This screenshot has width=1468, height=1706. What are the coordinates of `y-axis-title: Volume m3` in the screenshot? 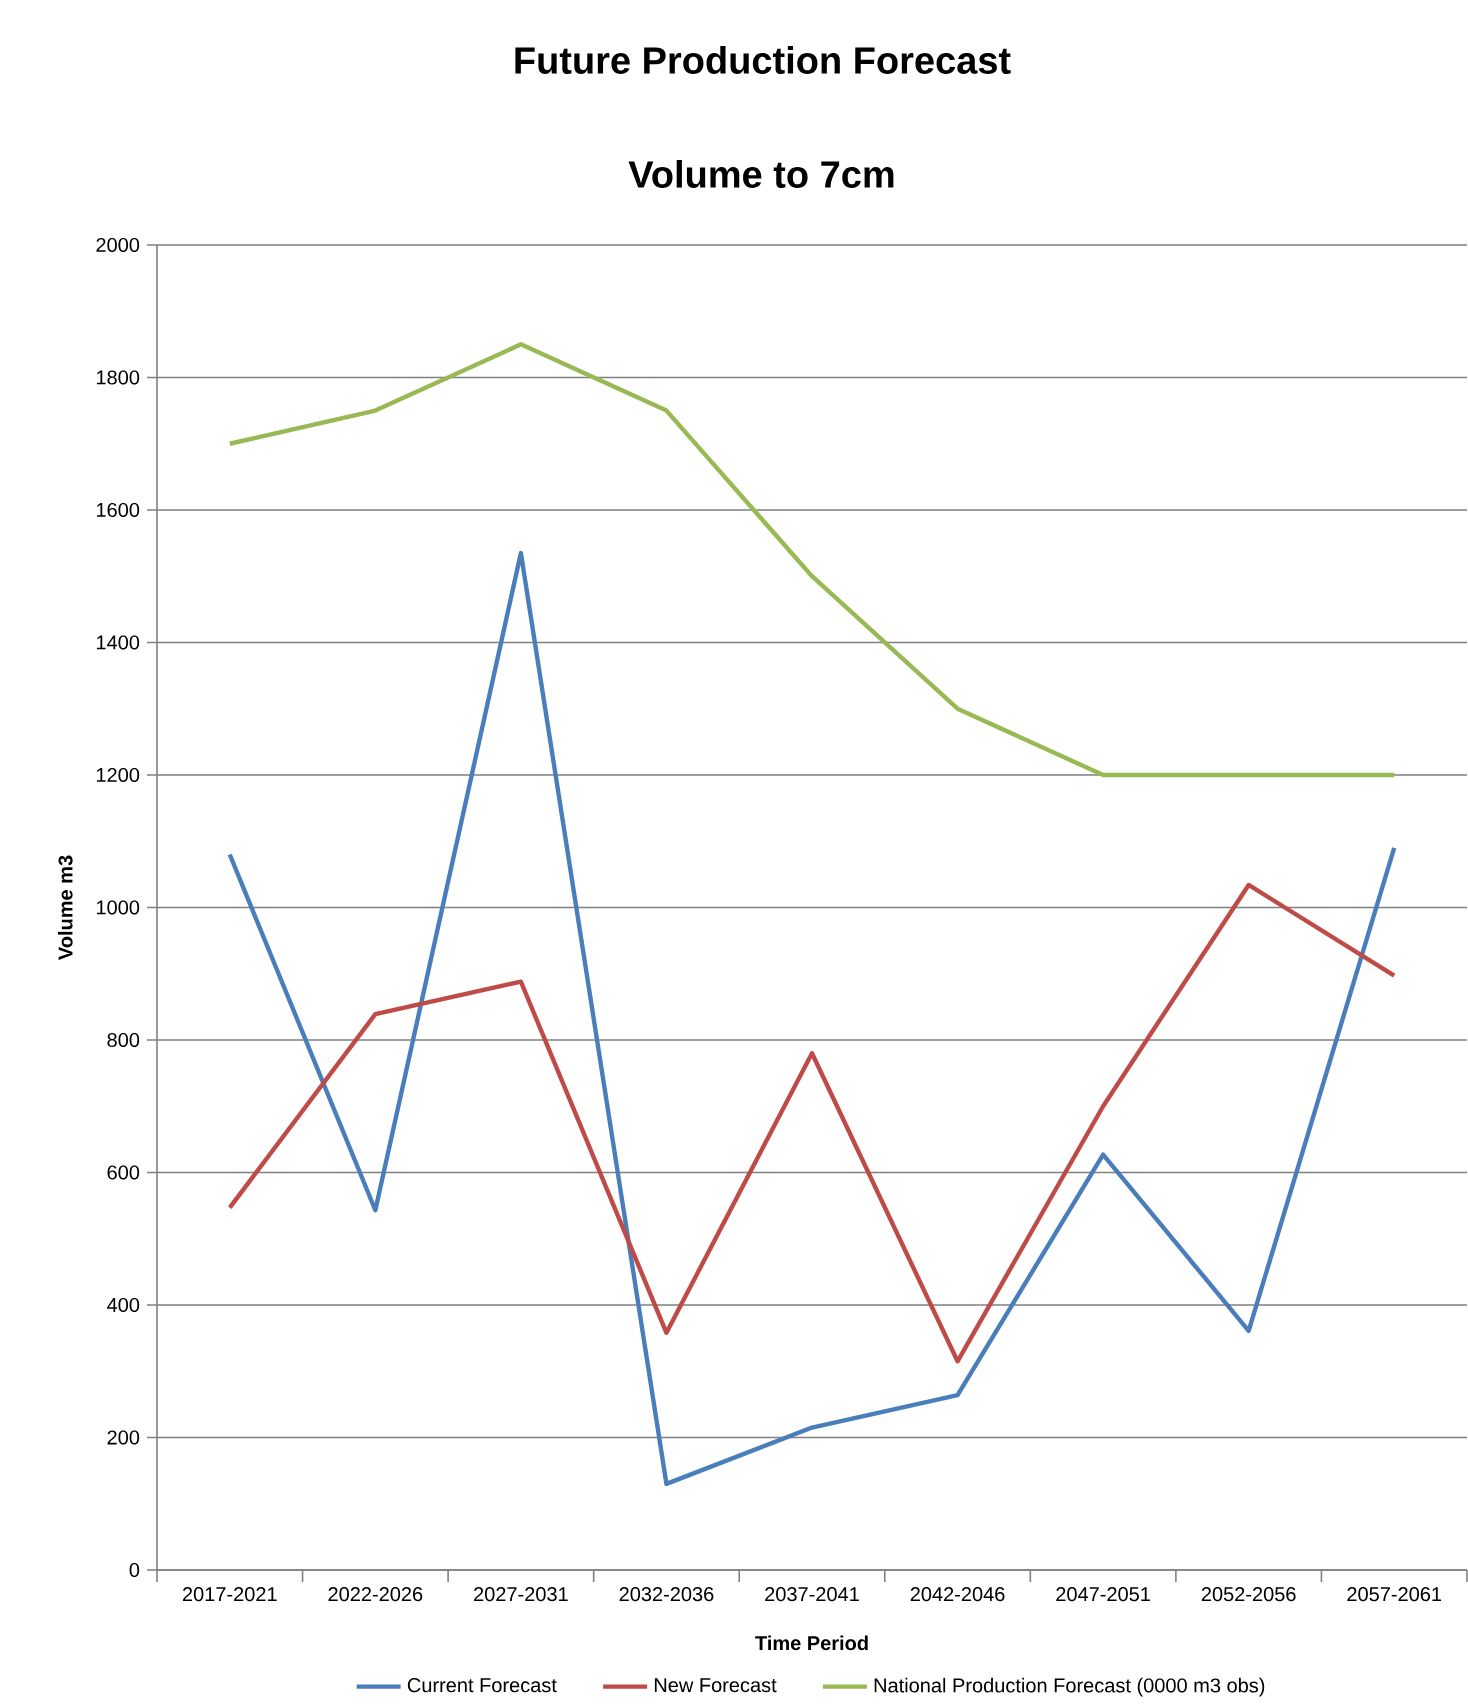 It's located at (65, 907).